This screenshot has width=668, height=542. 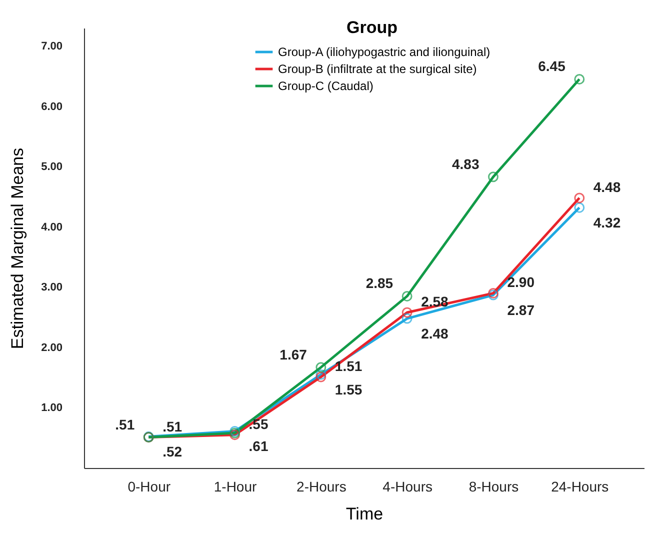 I want to click on y-tick-label: 4.00, so click(x=51, y=227).